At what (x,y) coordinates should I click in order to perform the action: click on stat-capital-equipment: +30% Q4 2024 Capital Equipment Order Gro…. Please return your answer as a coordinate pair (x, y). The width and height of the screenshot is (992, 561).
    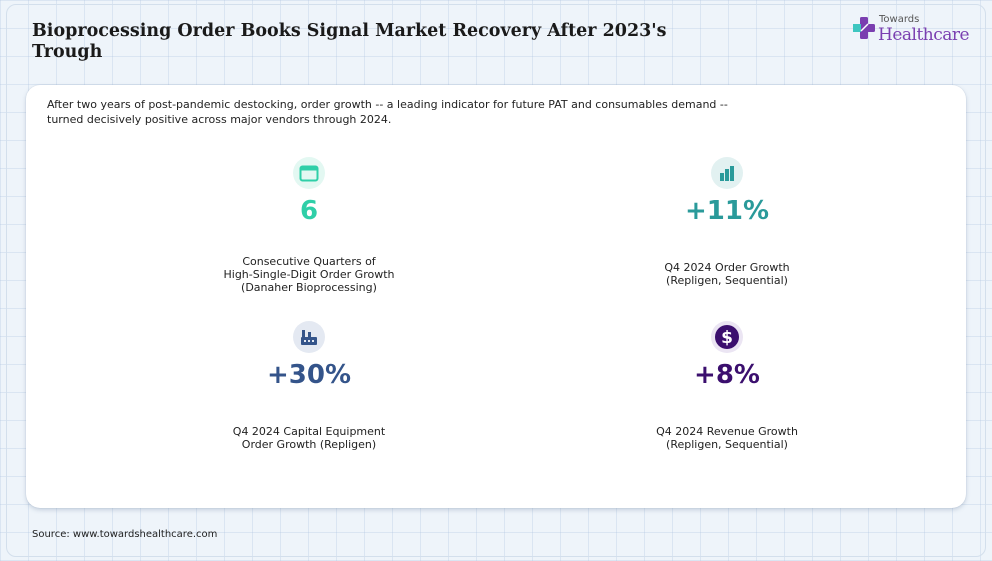
    Looking at the image, I should click on (309, 386).